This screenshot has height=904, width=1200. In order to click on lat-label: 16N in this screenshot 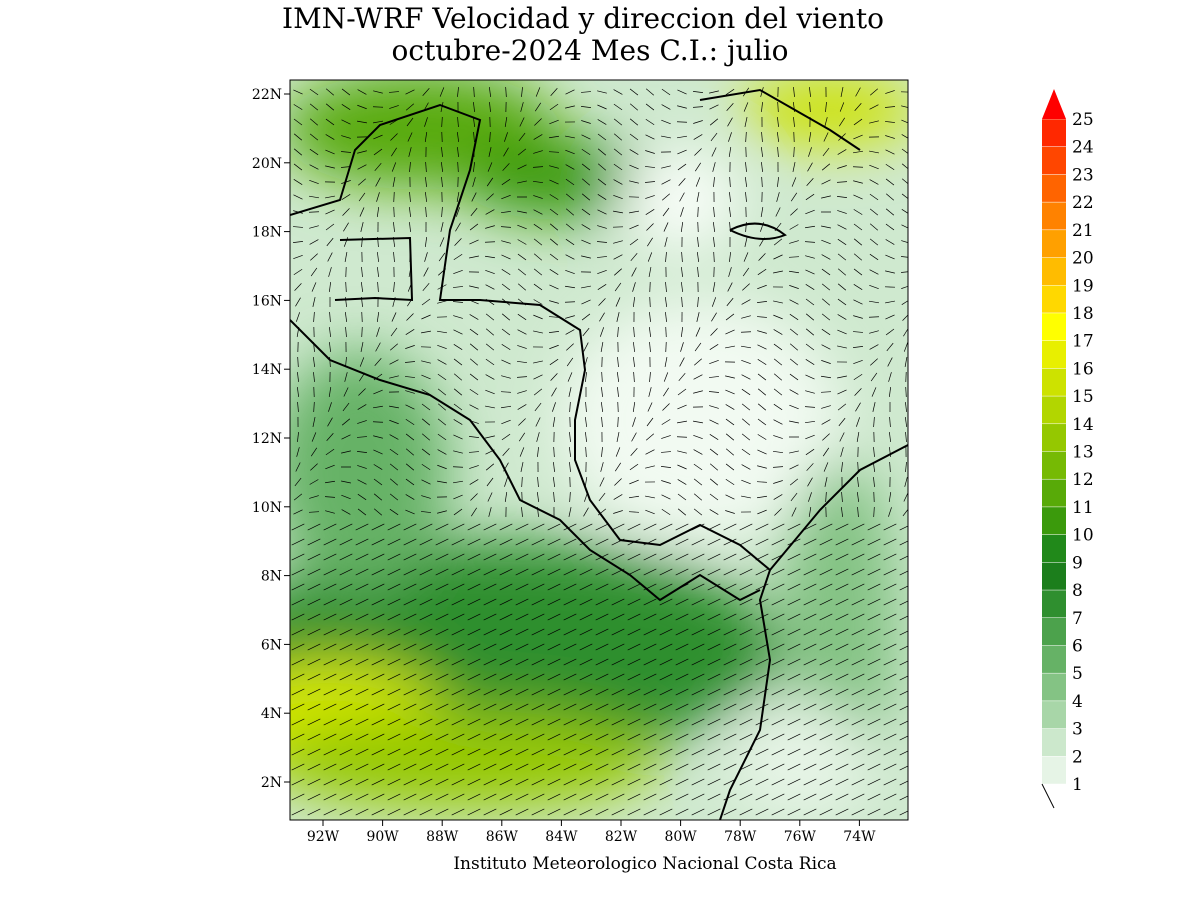, I will do `click(267, 301)`.